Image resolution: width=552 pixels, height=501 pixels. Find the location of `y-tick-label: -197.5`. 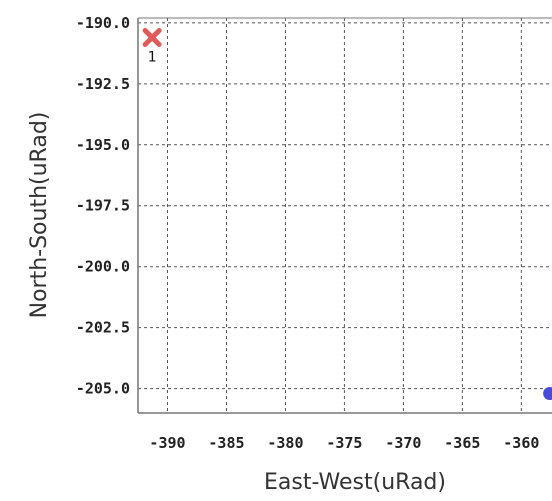

y-tick-label: -197.5 is located at coordinates (103, 206).